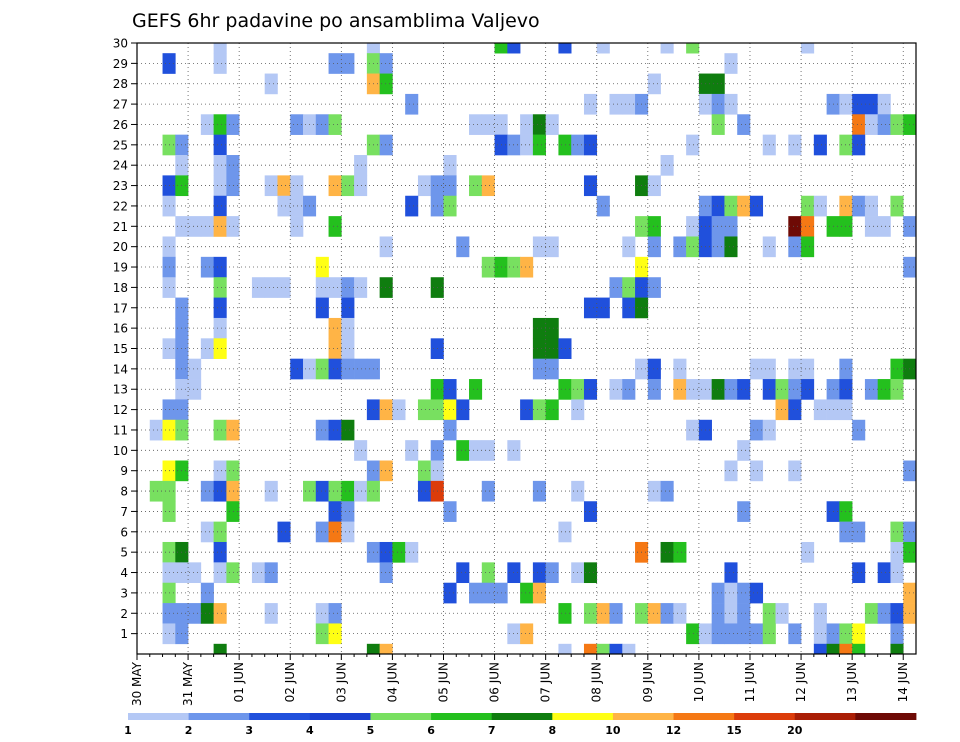 This screenshot has width=960, height=742. Describe the element at coordinates (124, 634) in the screenshot. I see `y-tick-label: 1` at that location.